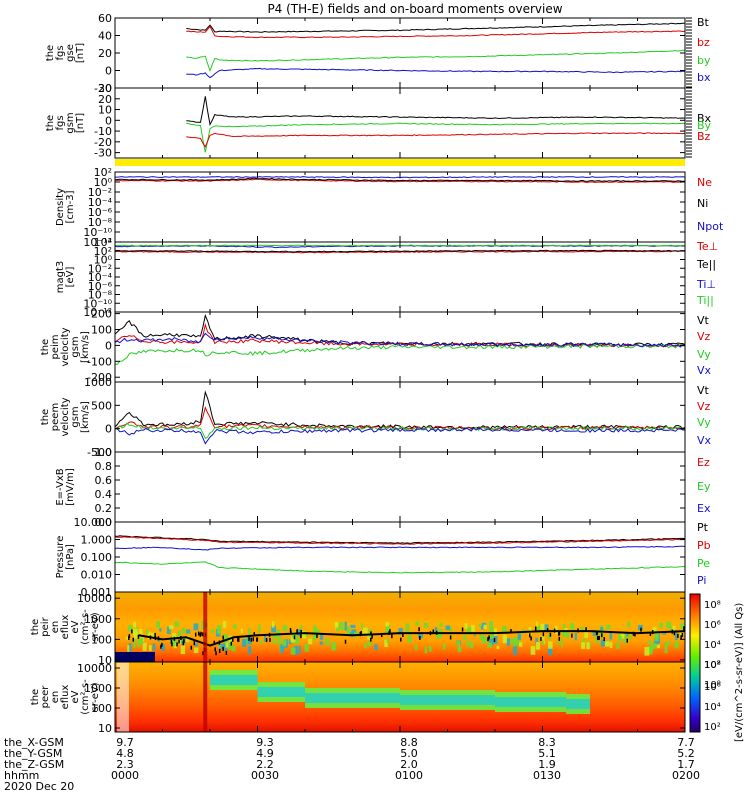 Image resolution: width=750 pixels, height=800 pixels. Describe the element at coordinates (686, 775) in the screenshot. I see `x-row-value: 0200` at that location.